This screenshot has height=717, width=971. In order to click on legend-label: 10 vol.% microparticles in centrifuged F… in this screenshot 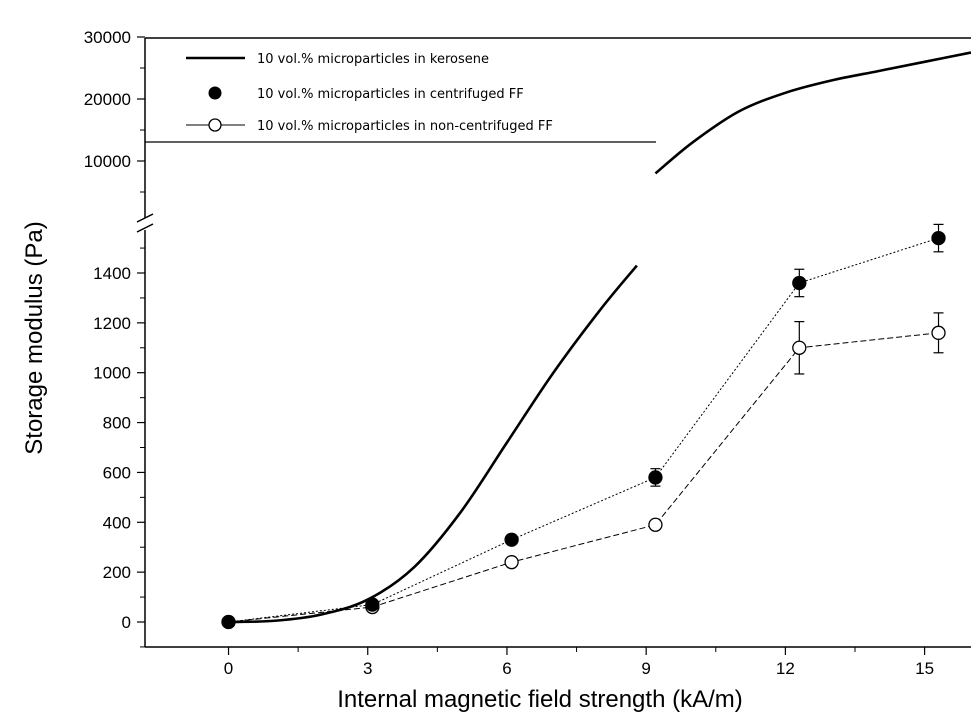, I will do `click(390, 94)`.